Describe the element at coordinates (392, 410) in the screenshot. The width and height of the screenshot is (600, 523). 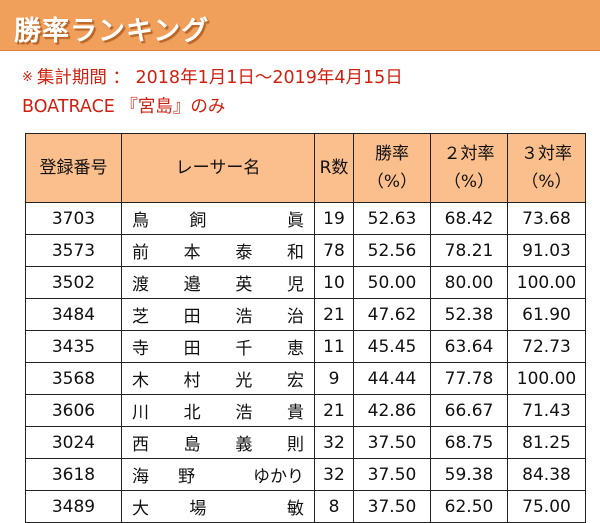
I see `win-rate-cell: 42.86` at that location.